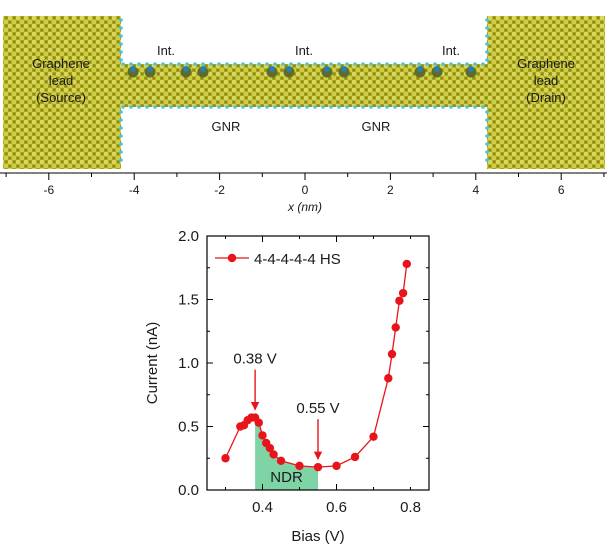 The width and height of the screenshot is (607, 551). I want to click on legend-marker, so click(232, 258).